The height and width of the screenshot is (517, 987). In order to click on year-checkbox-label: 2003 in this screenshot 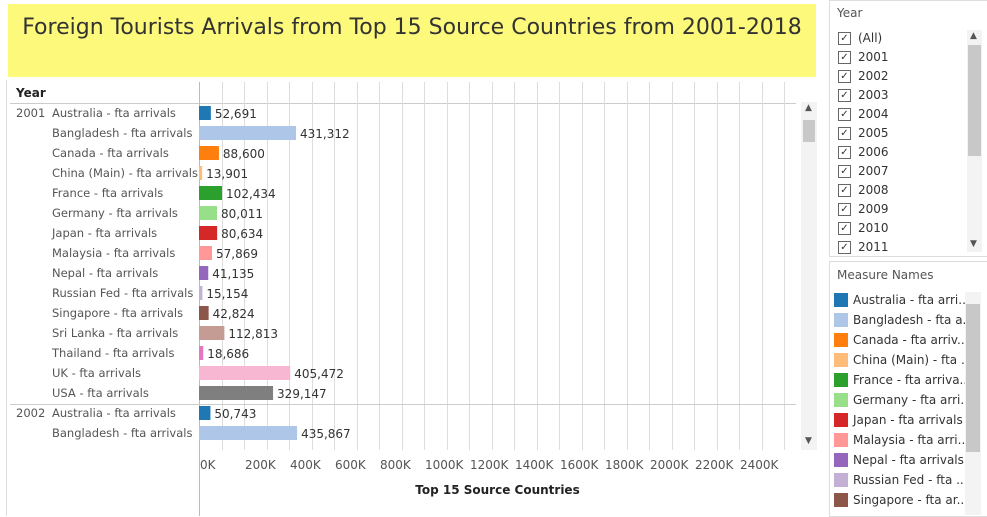, I will do `click(873, 95)`.